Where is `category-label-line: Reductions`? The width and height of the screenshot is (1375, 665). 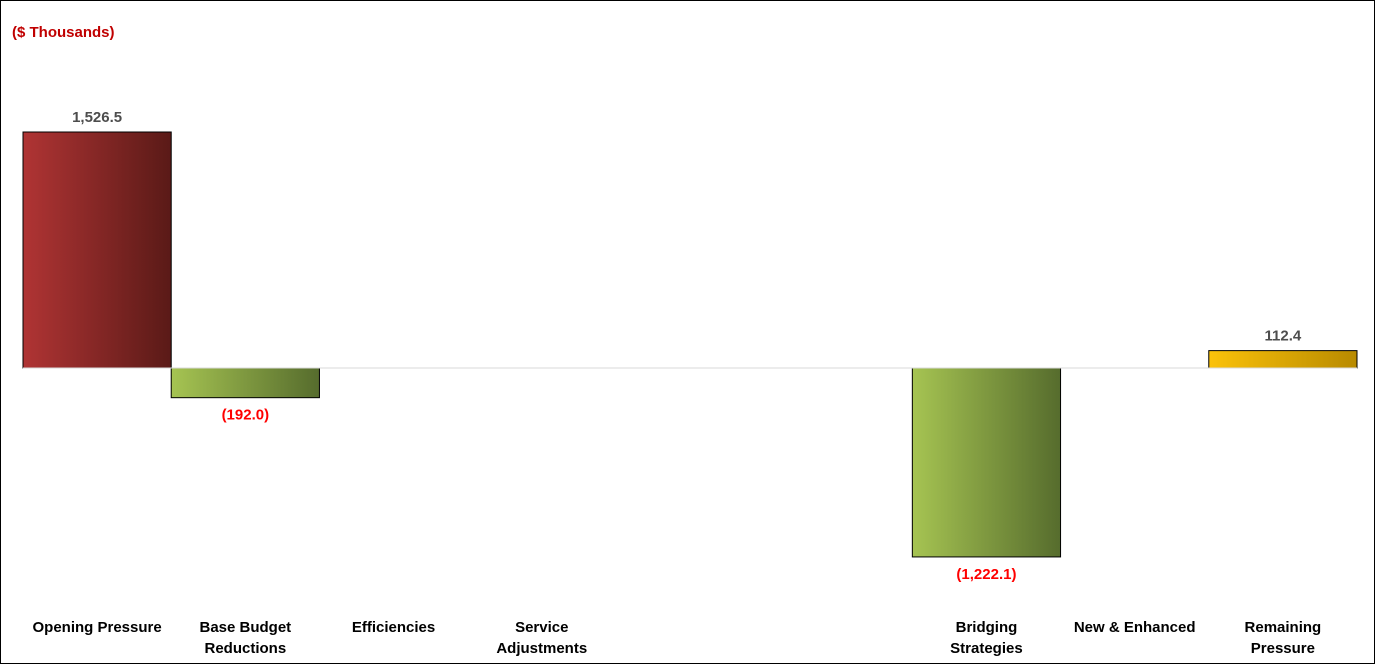
category-label-line: Reductions is located at coordinates (245, 648).